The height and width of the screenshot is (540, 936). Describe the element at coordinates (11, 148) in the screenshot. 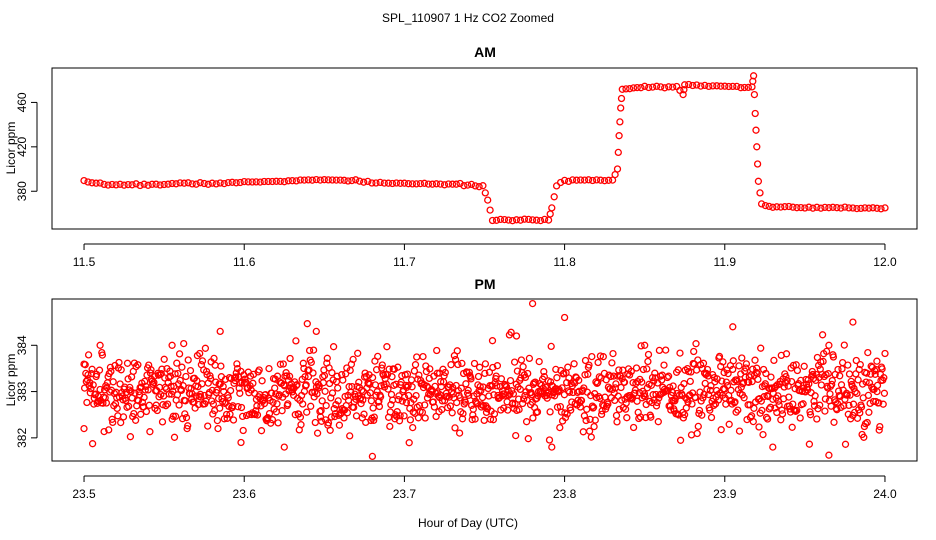

I see `am-y-axis-label: Licor ppm` at that location.